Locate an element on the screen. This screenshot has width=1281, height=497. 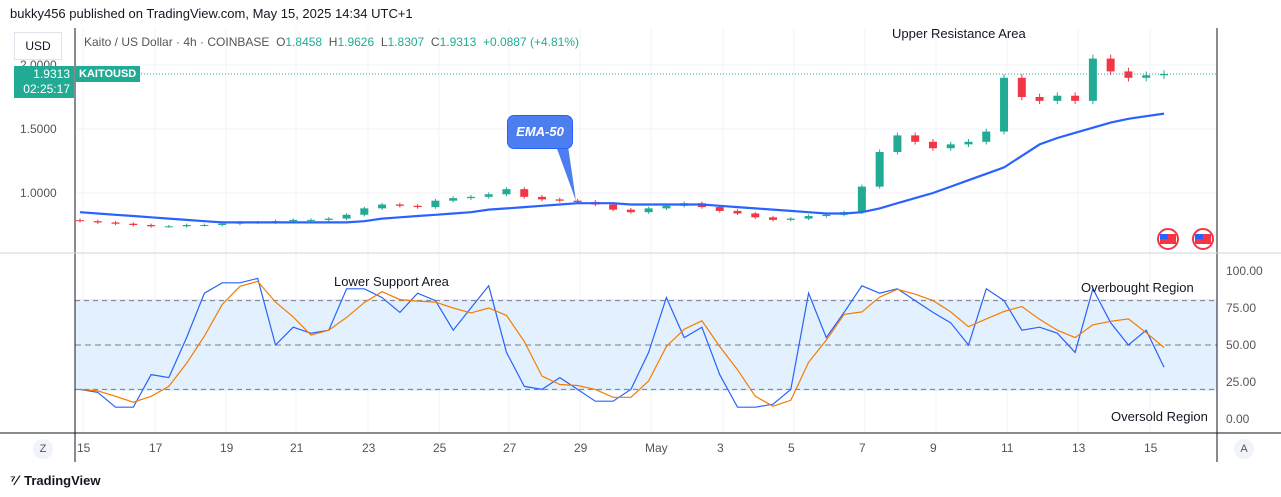
time-tick: 5 is located at coordinates (791, 448).